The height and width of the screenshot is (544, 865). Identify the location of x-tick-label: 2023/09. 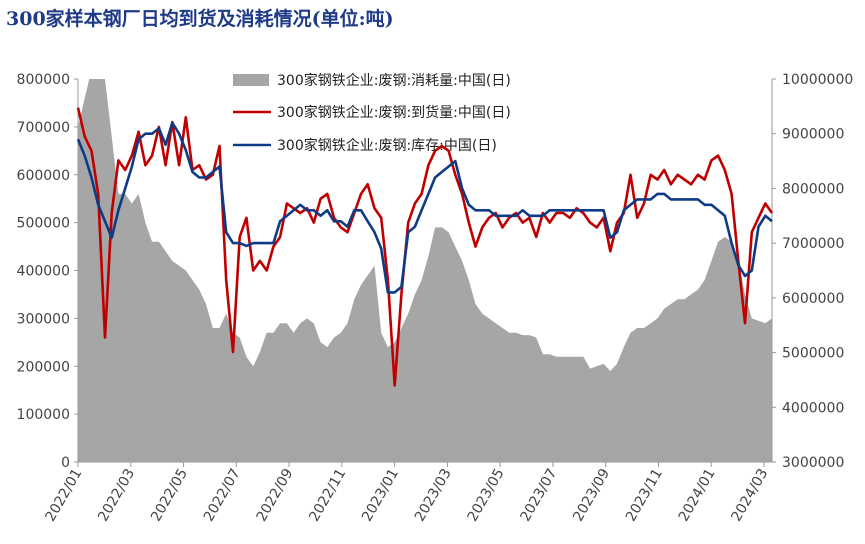
(591, 495).